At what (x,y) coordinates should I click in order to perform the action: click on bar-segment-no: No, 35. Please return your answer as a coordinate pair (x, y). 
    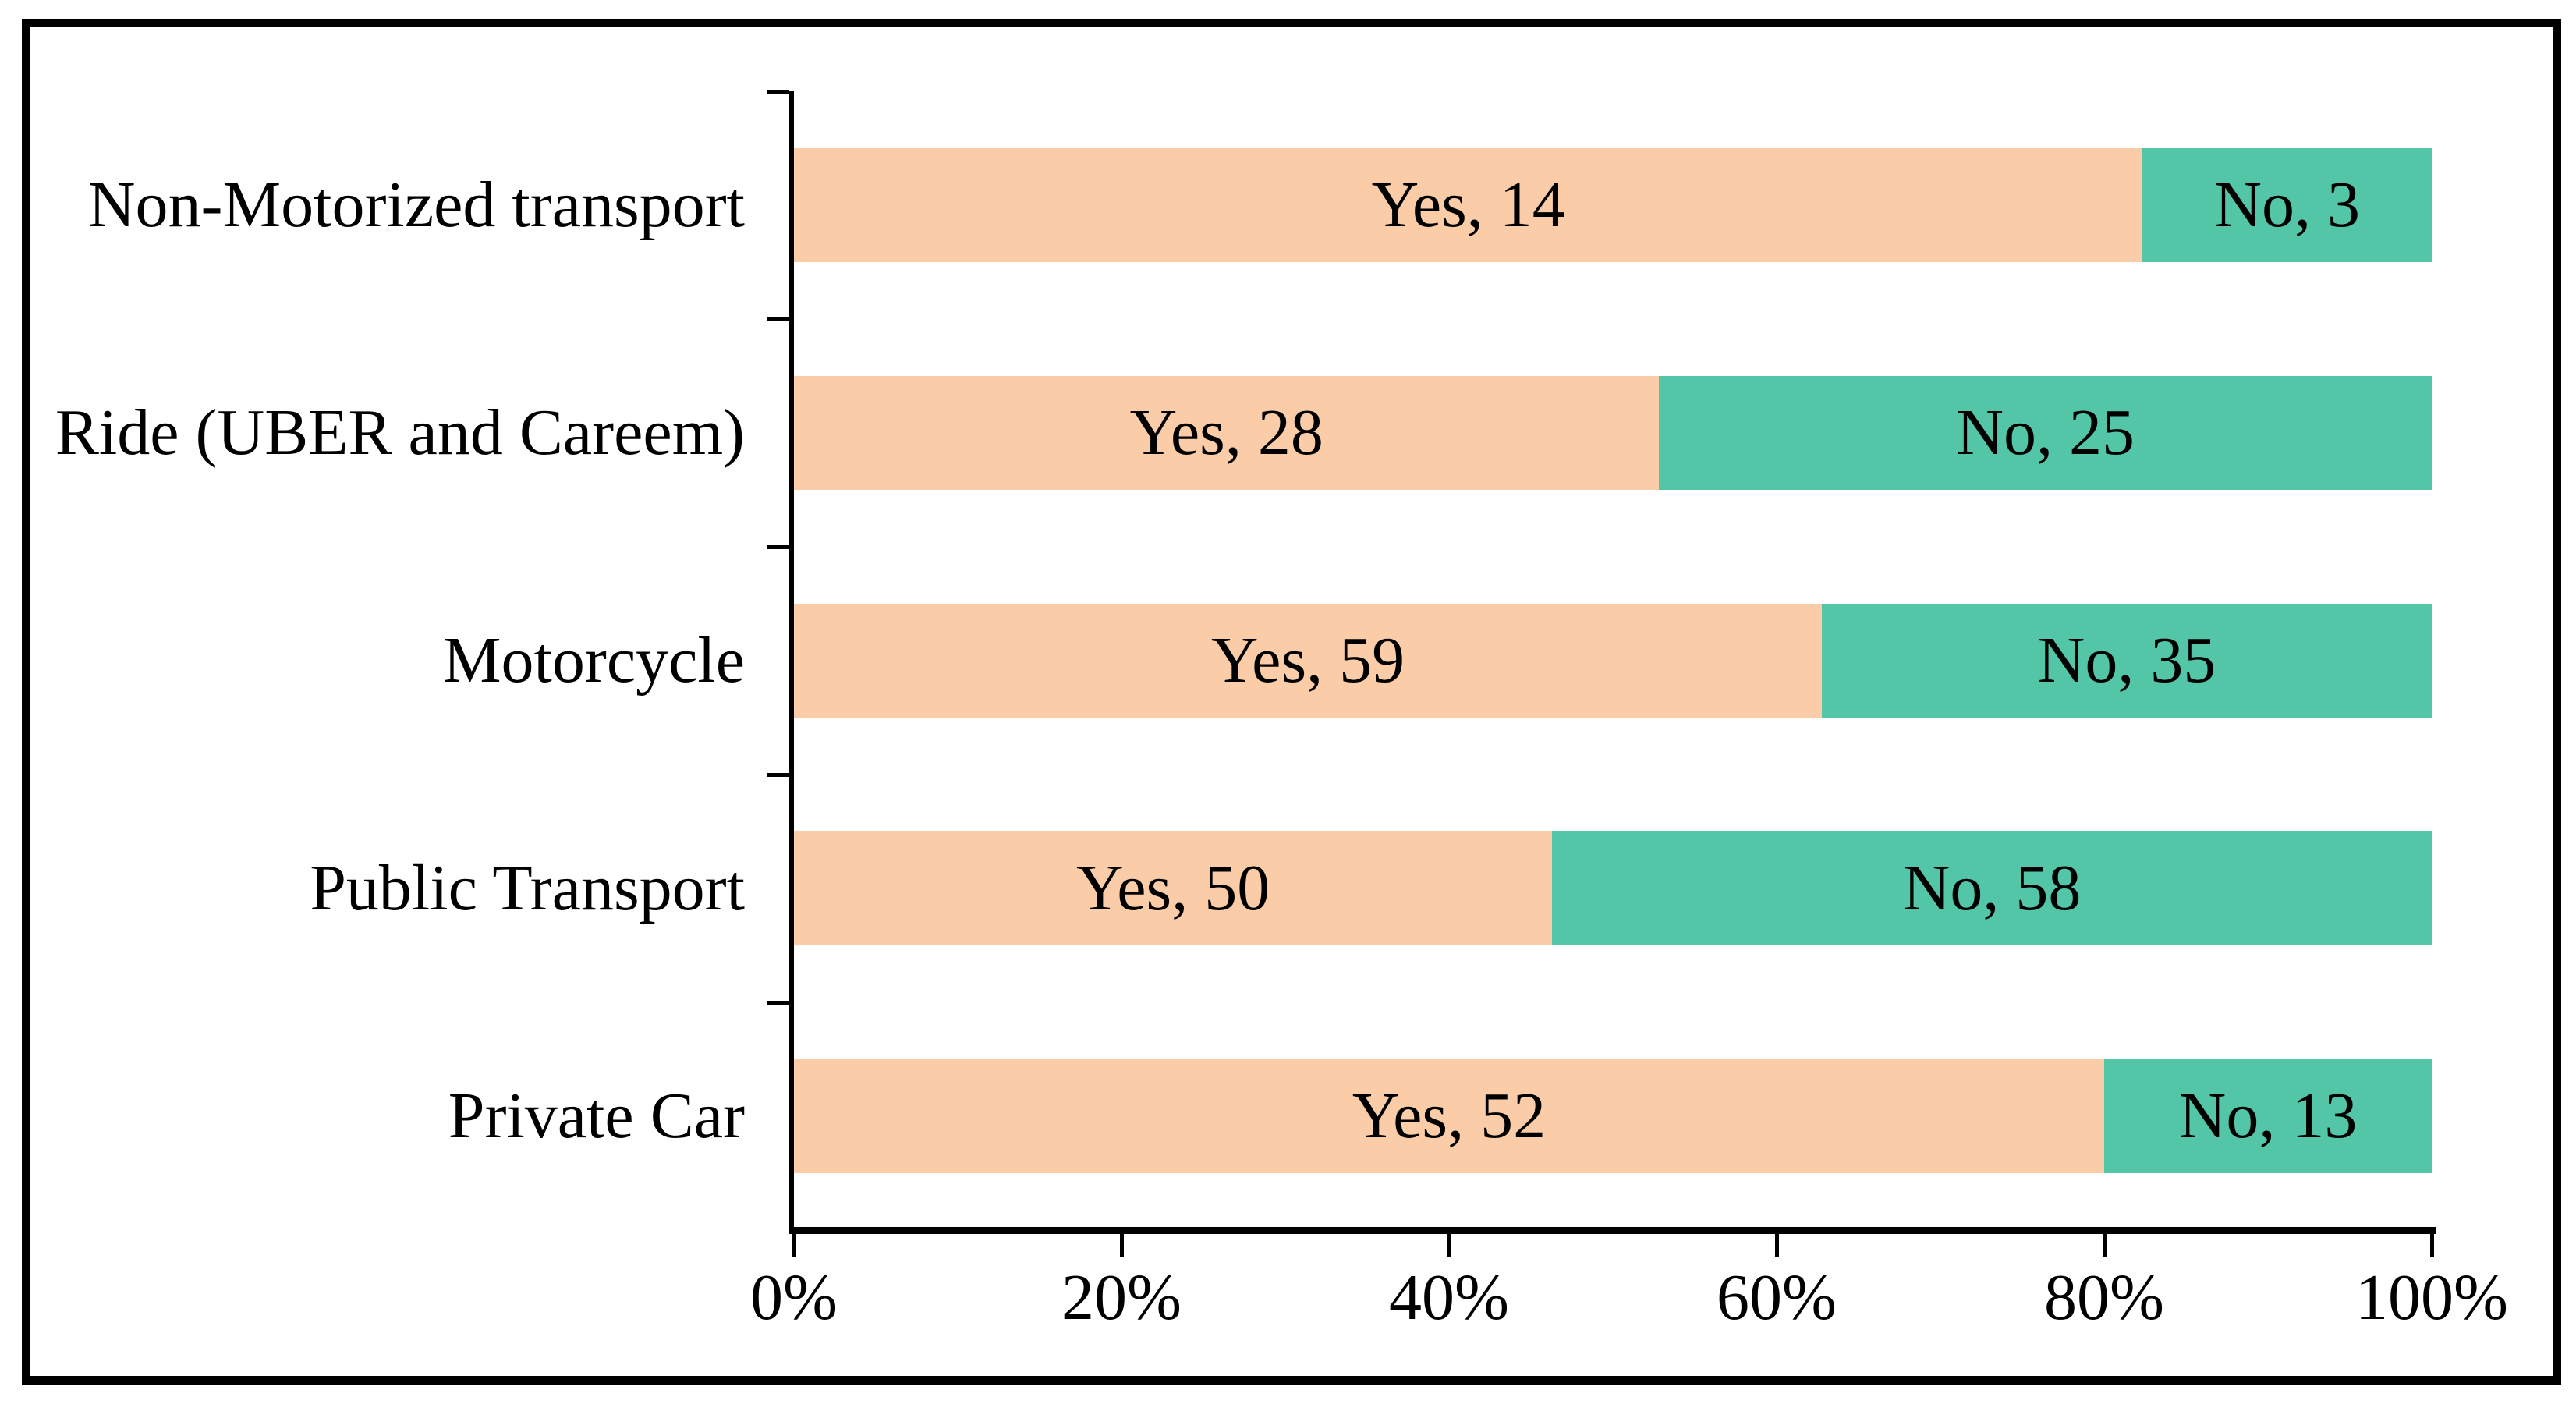
    Looking at the image, I should click on (2127, 661).